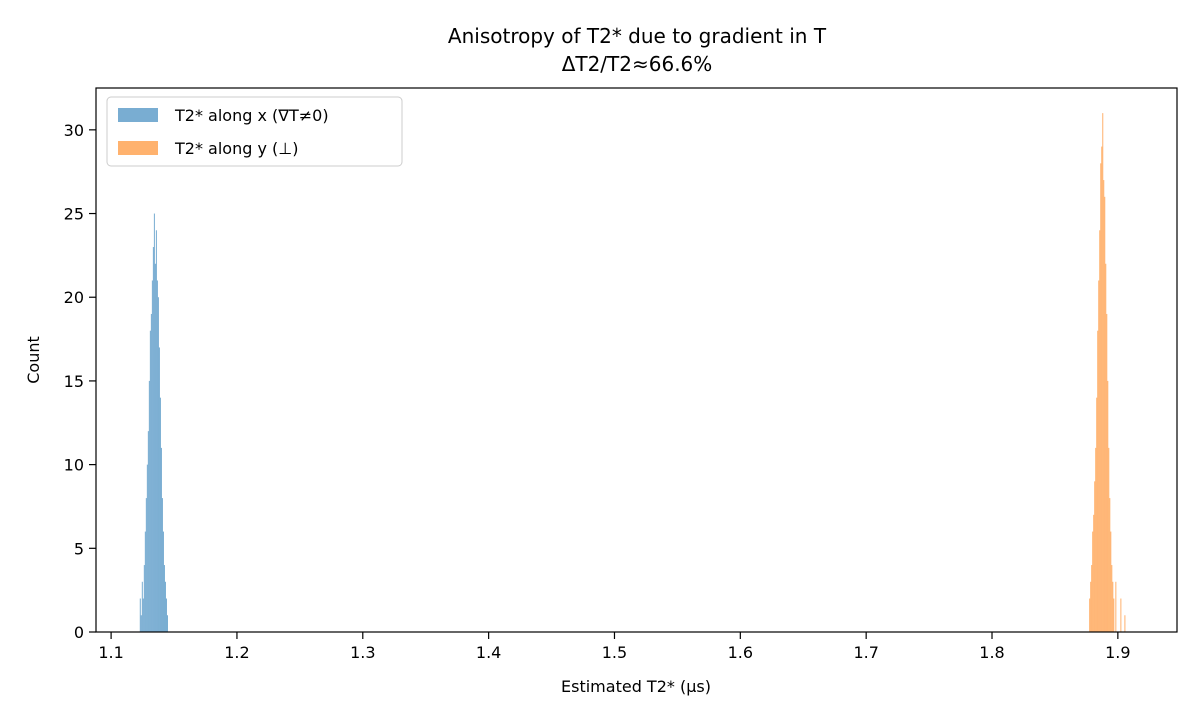 This screenshot has height=720, width=1200. Describe the element at coordinates (138, 115) in the screenshot. I see `legend-swatch-x` at that location.